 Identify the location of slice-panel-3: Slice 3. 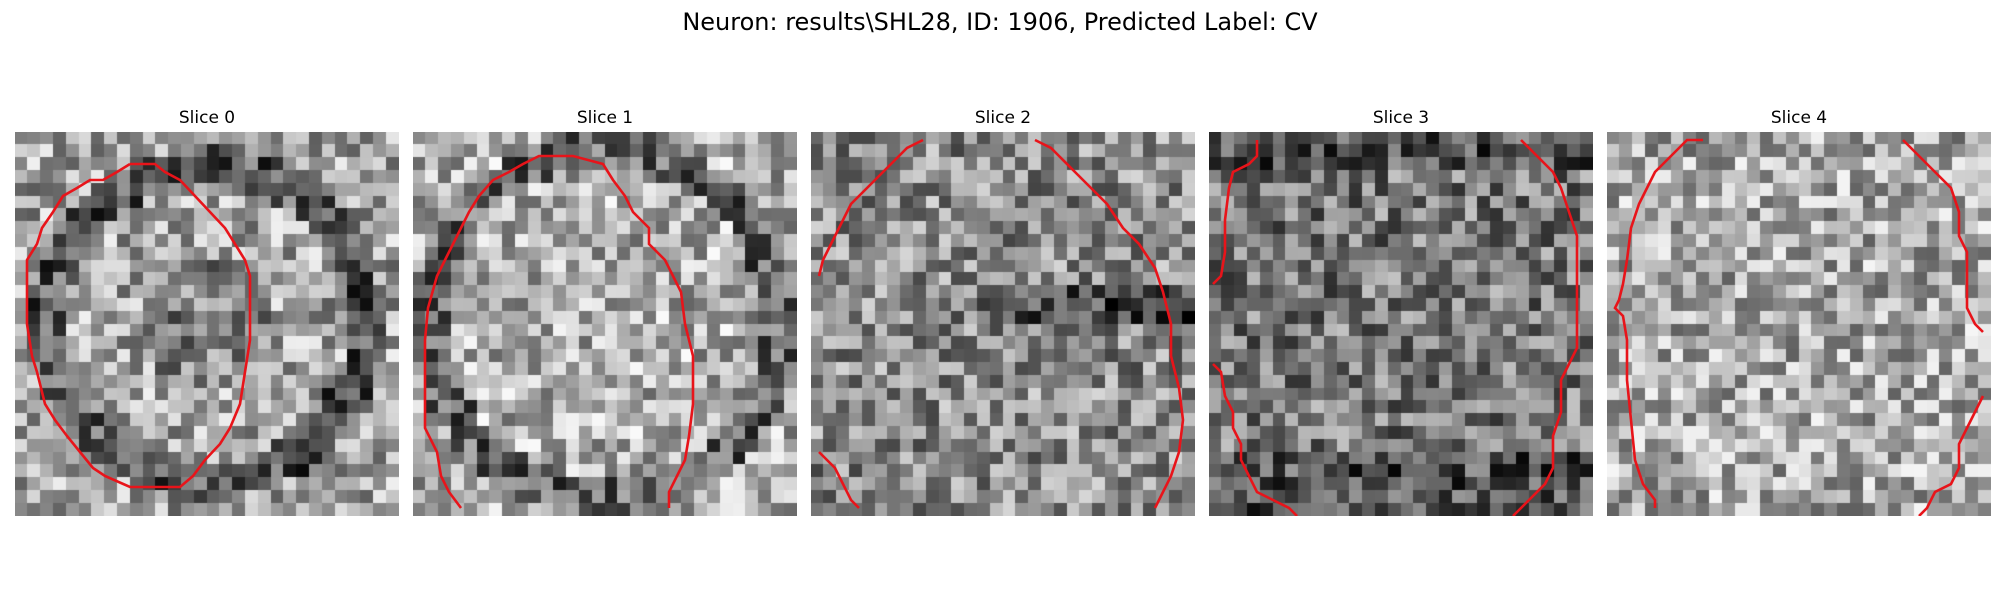
(1401, 310).